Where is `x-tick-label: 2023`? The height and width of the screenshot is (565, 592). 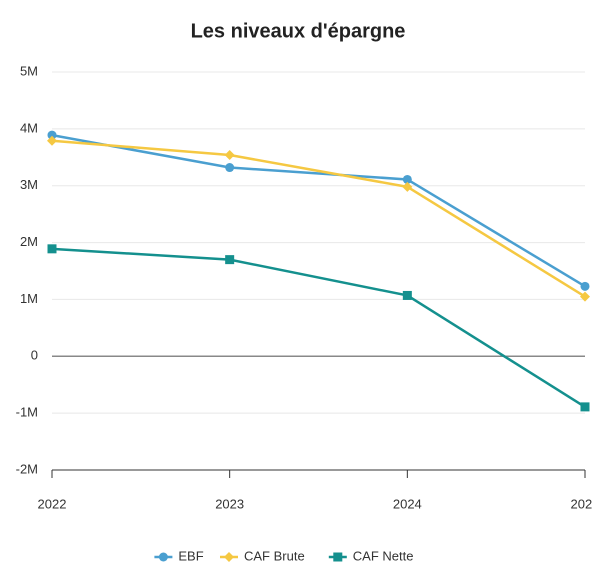
x-tick-label: 2023 is located at coordinates (229, 503).